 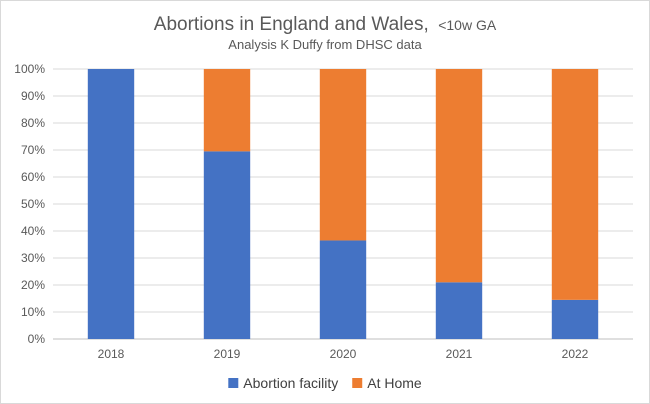 I want to click on legend-label: At Home, so click(x=394, y=383).